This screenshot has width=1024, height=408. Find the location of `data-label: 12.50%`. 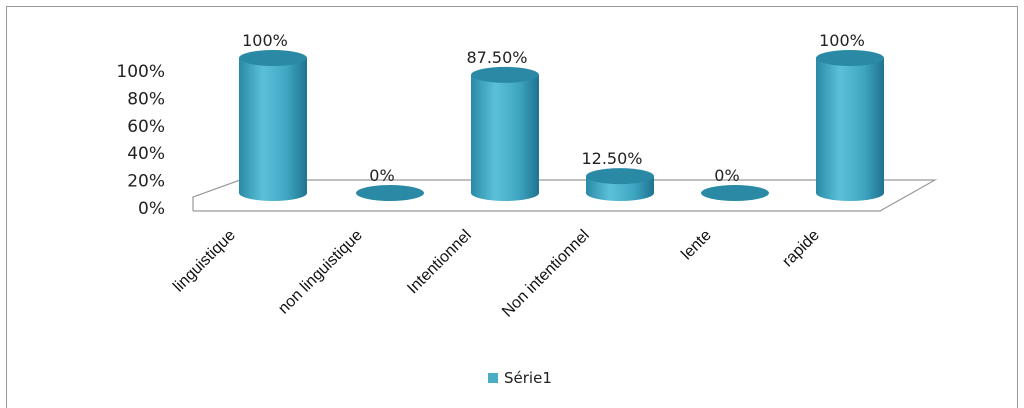

data-label: 12.50% is located at coordinates (611, 158).